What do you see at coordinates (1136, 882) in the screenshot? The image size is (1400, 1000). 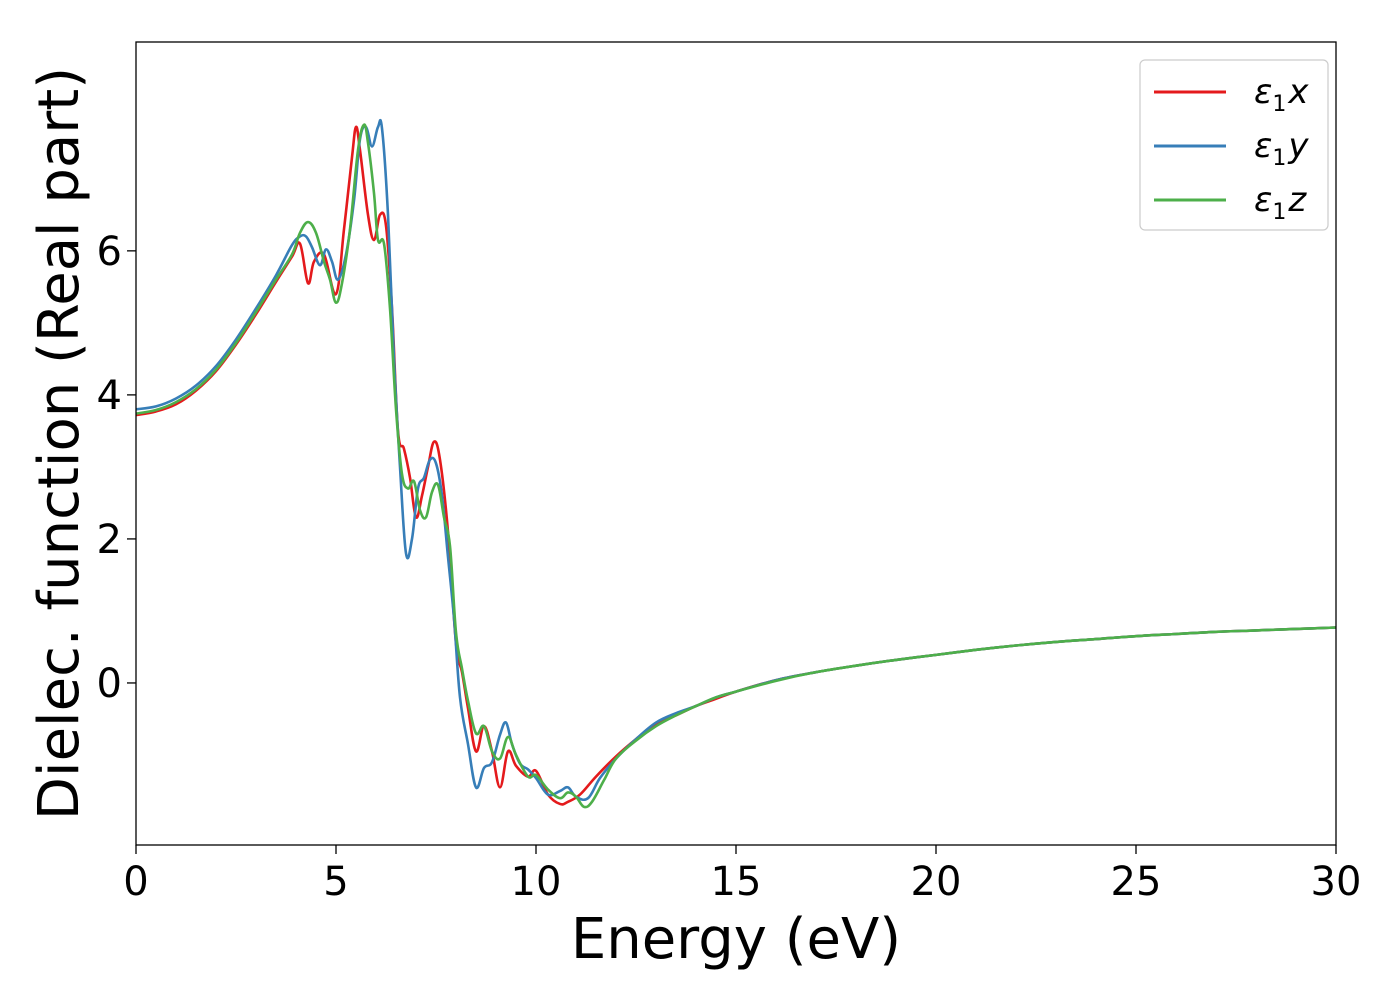 I see `x-tick-label: 25` at bounding box center [1136, 882].